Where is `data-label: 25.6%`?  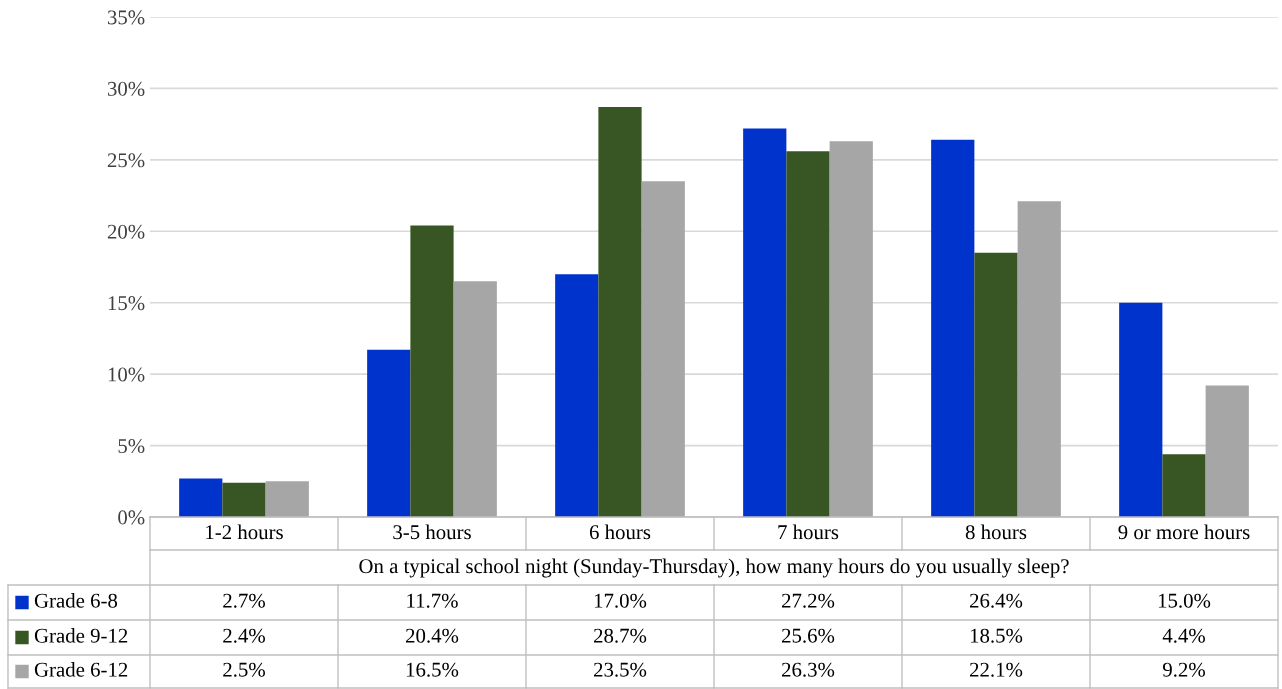 data-label: 25.6% is located at coordinates (808, 635).